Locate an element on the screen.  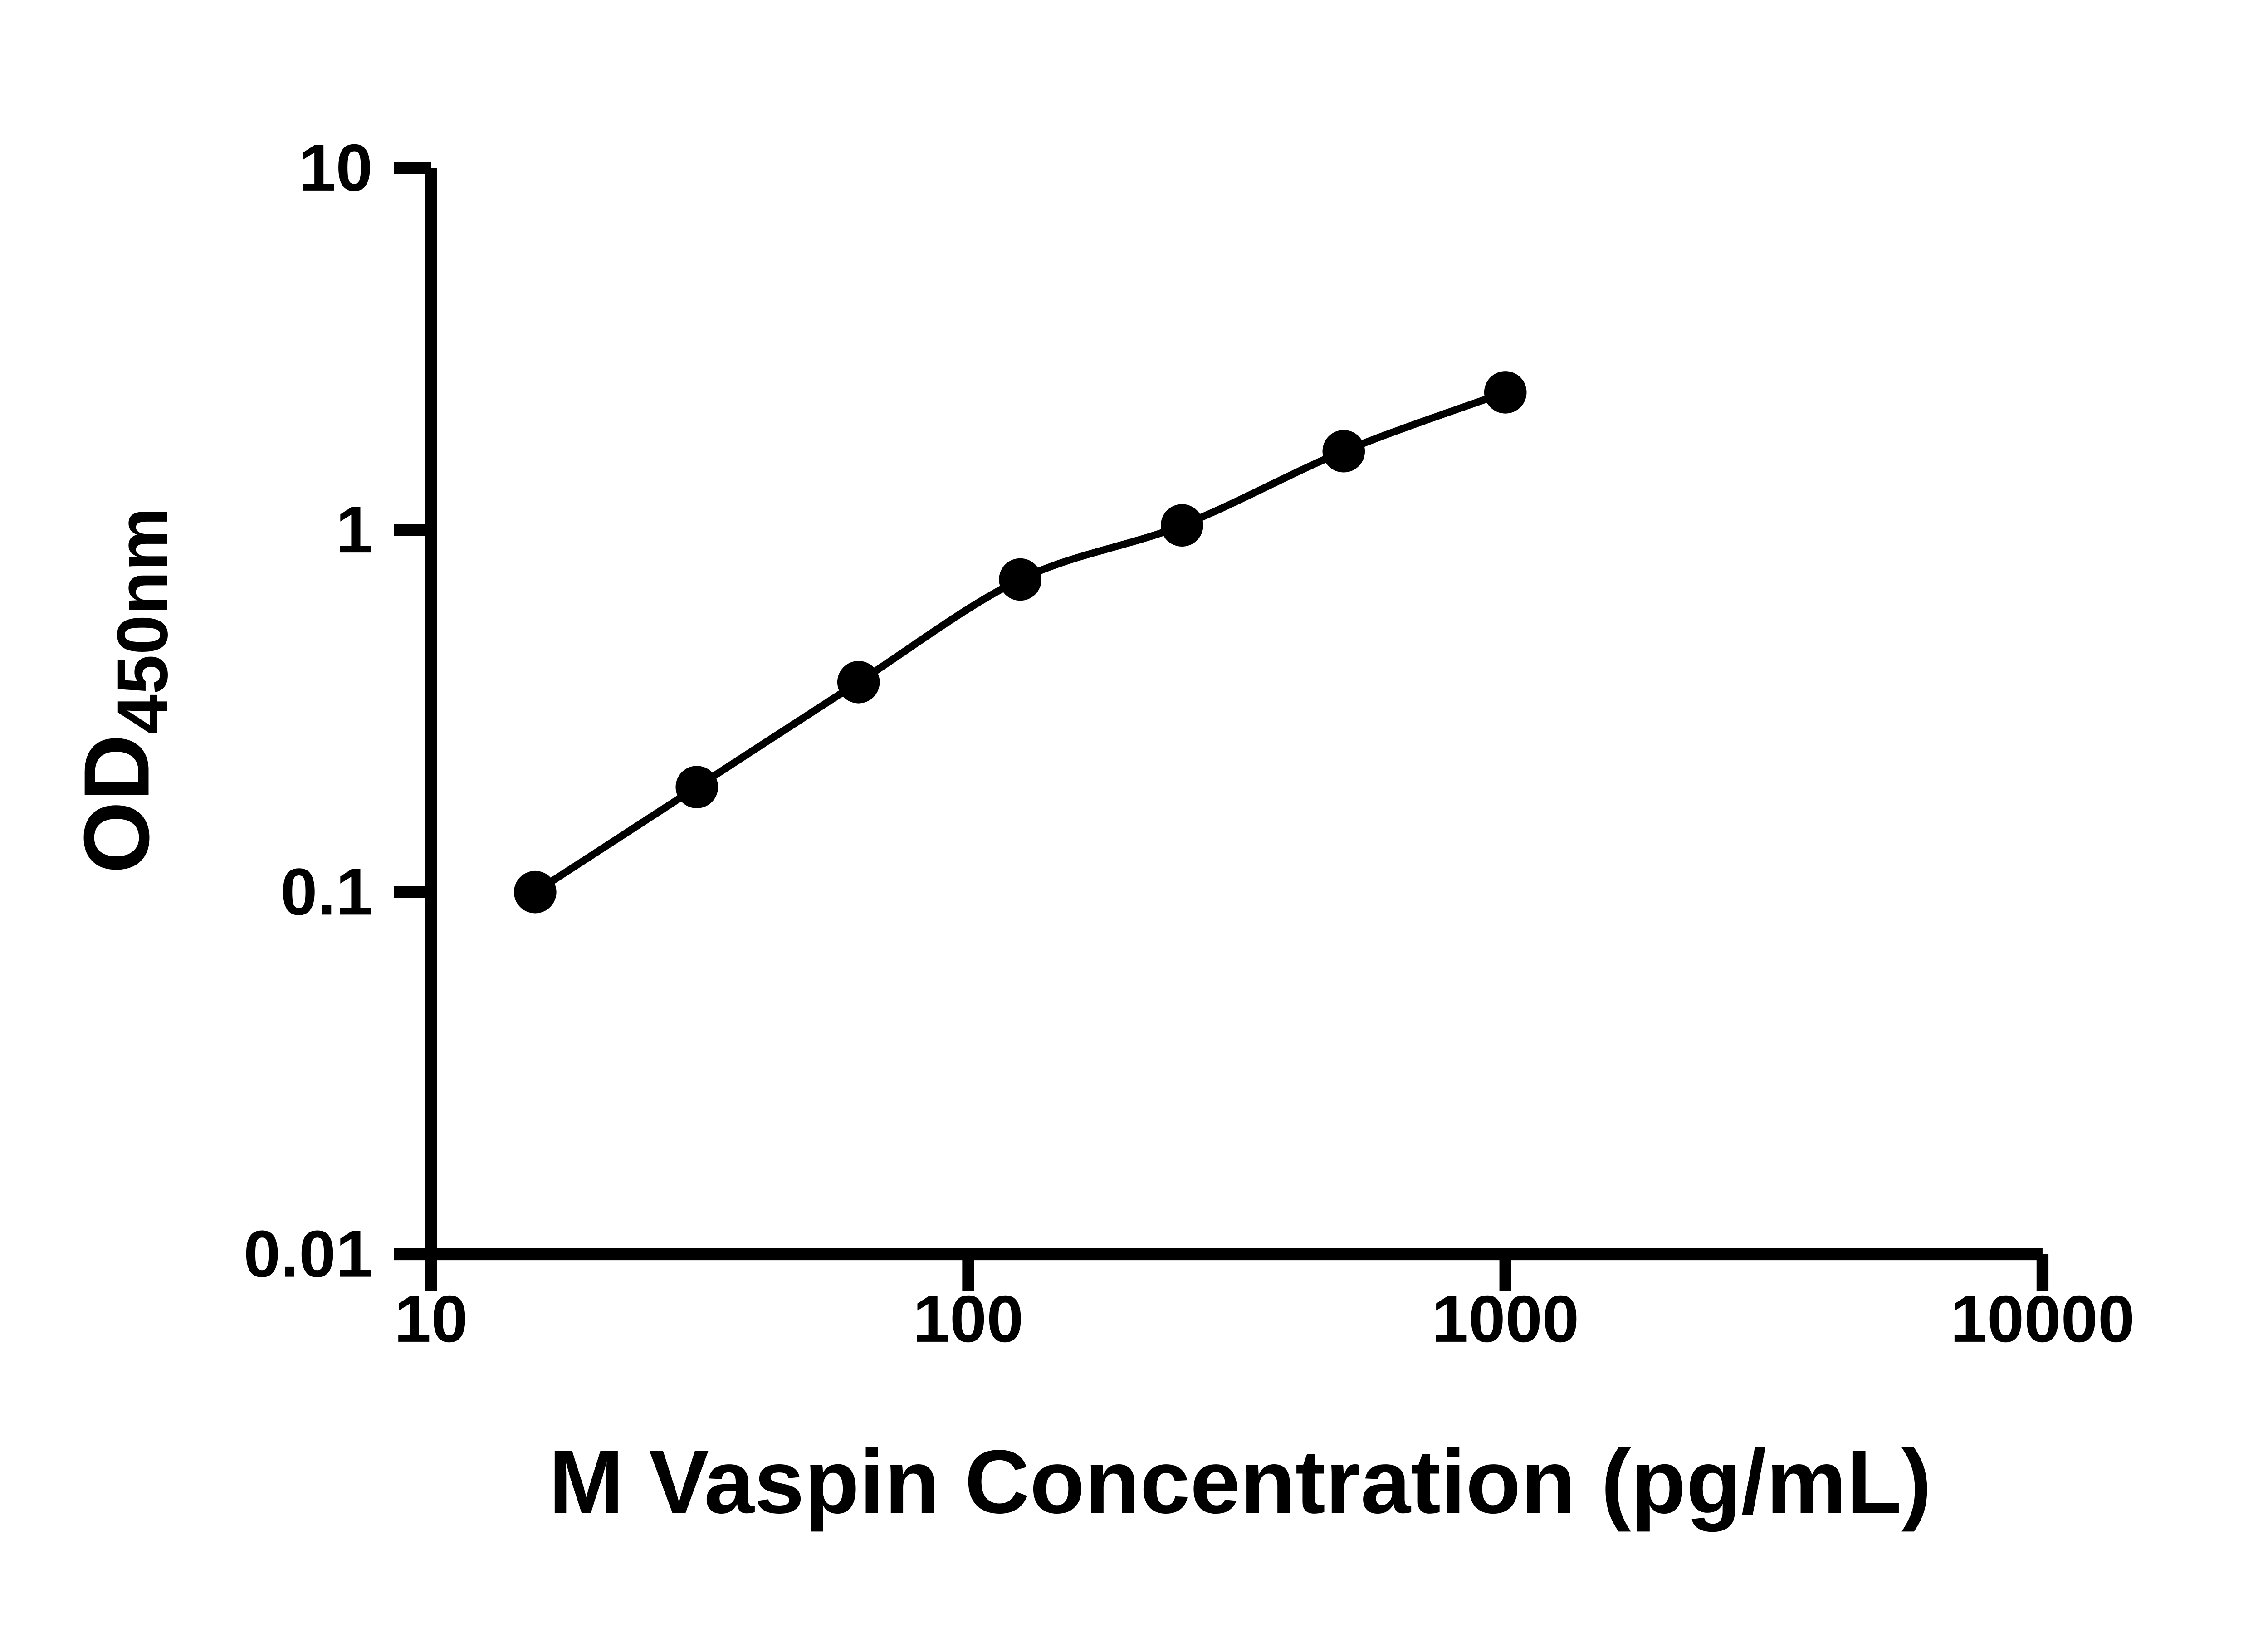
y-axis-label-main: OD is located at coordinates (116, 804).